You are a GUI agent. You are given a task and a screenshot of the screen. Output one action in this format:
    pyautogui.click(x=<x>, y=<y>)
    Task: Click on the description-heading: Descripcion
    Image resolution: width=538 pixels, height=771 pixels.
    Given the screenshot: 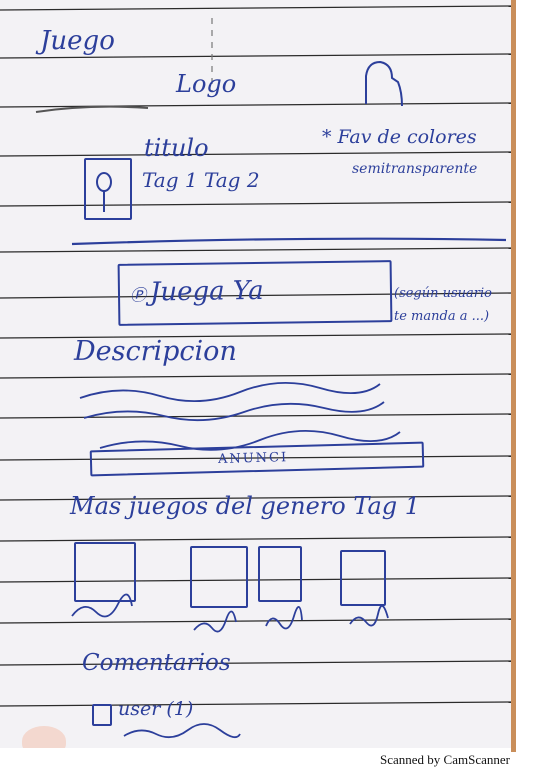 What is the action you would take?
    pyautogui.click(x=155, y=351)
    